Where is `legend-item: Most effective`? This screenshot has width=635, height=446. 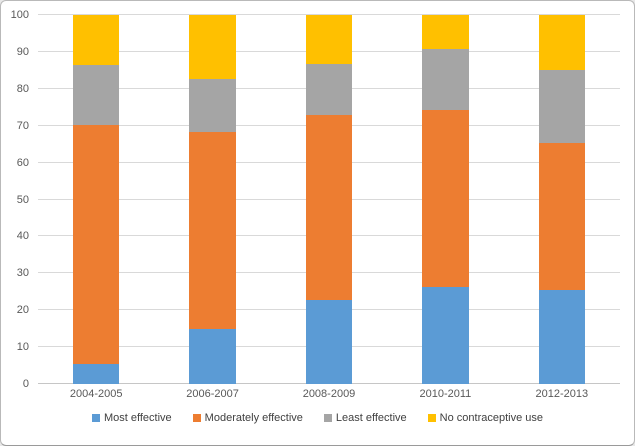
legend-item: Most effective is located at coordinates (132, 418).